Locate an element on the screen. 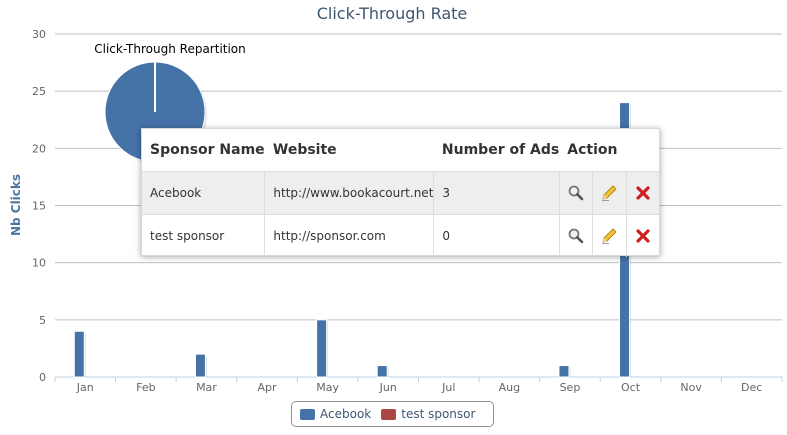  y-tick-label: 0 is located at coordinates (42, 377).